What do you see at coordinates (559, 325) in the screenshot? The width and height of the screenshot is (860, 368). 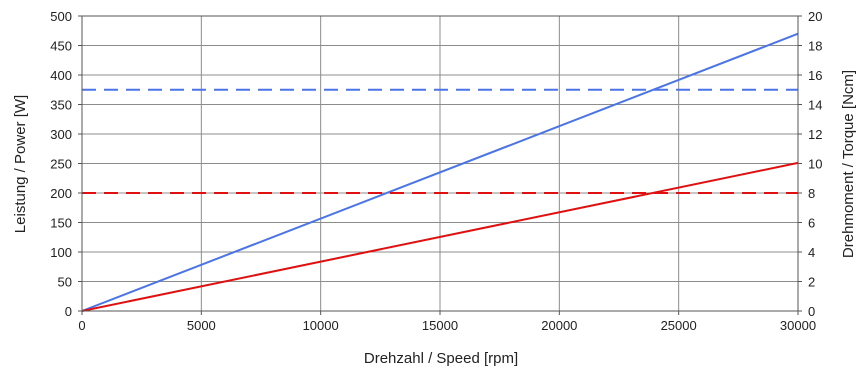 I see `x-tick-label: 20000` at bounding box center [559, 325].